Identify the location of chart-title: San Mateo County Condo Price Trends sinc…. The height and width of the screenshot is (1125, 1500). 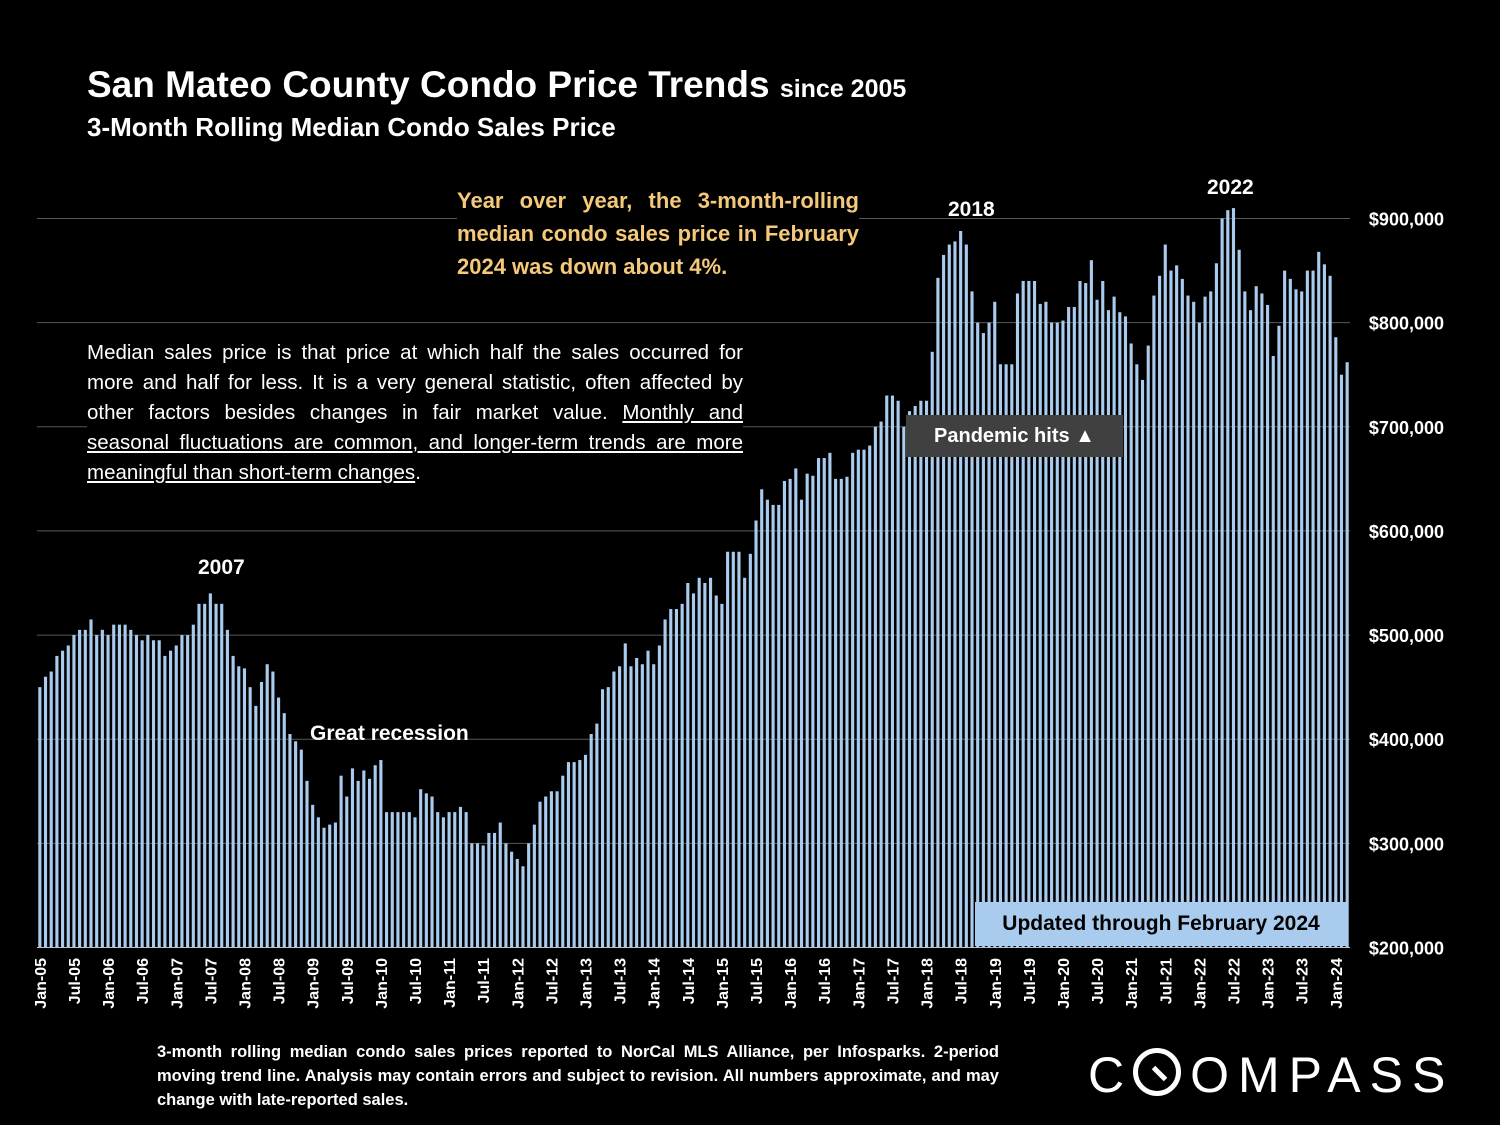
(497, 84).